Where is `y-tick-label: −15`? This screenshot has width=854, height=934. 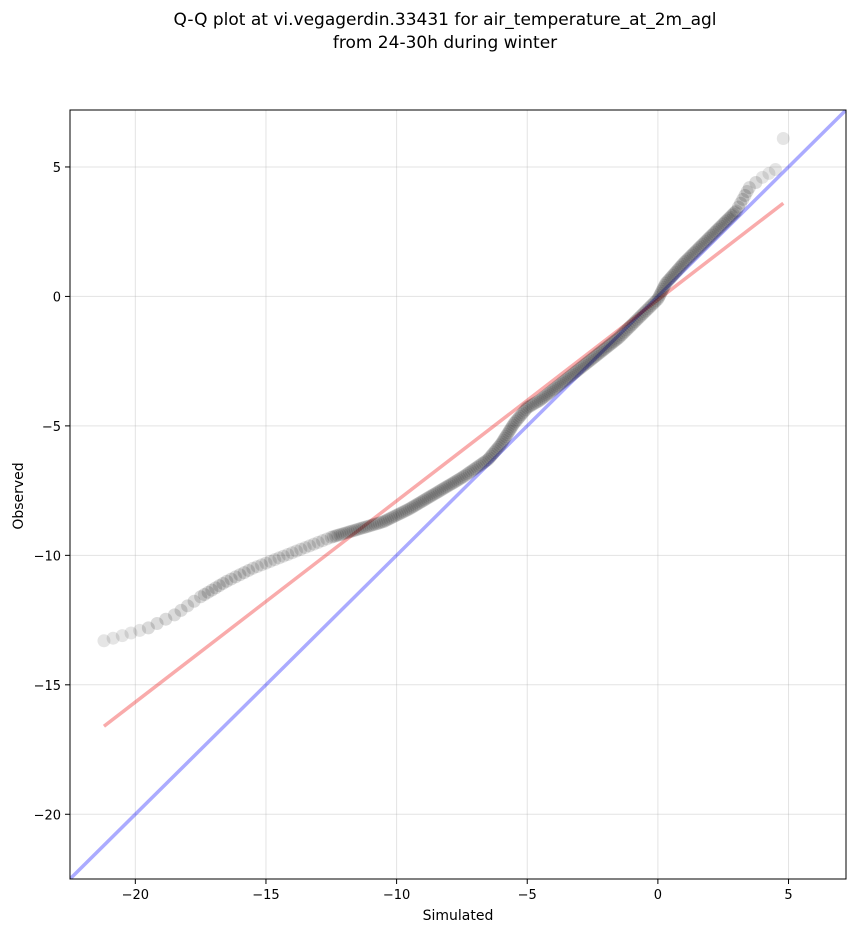
y-tick-label: −15 is located at coordinates (47, 686).